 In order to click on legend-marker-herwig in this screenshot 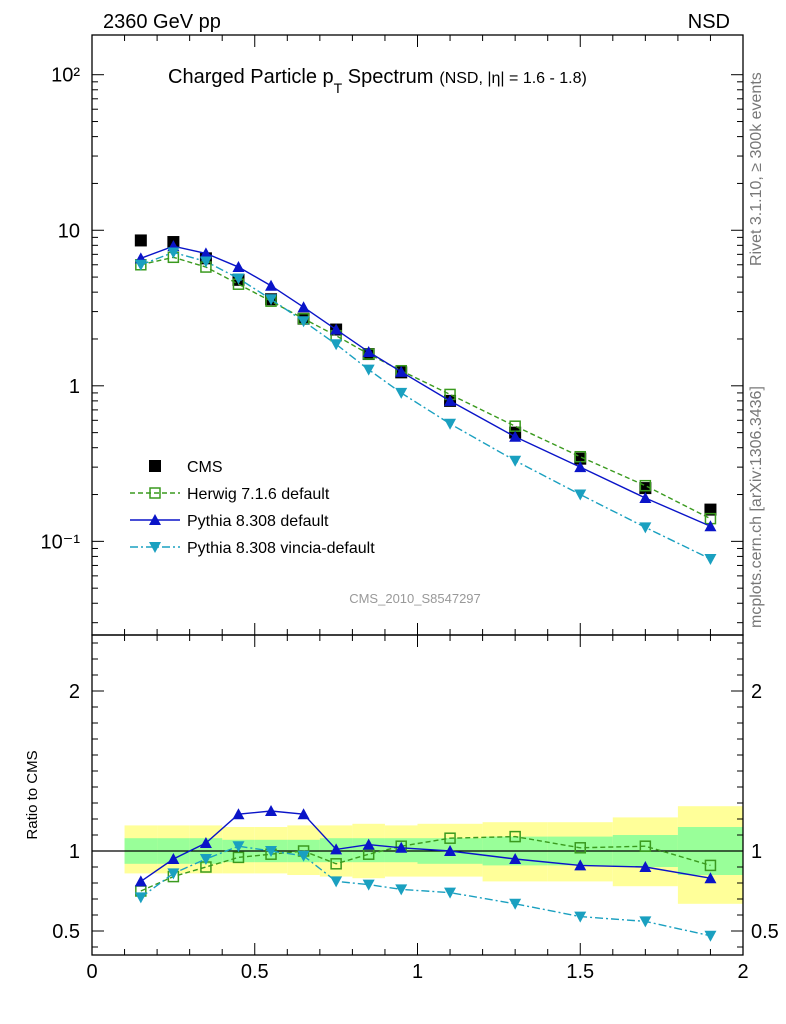, I will do `click(155, 493)`.